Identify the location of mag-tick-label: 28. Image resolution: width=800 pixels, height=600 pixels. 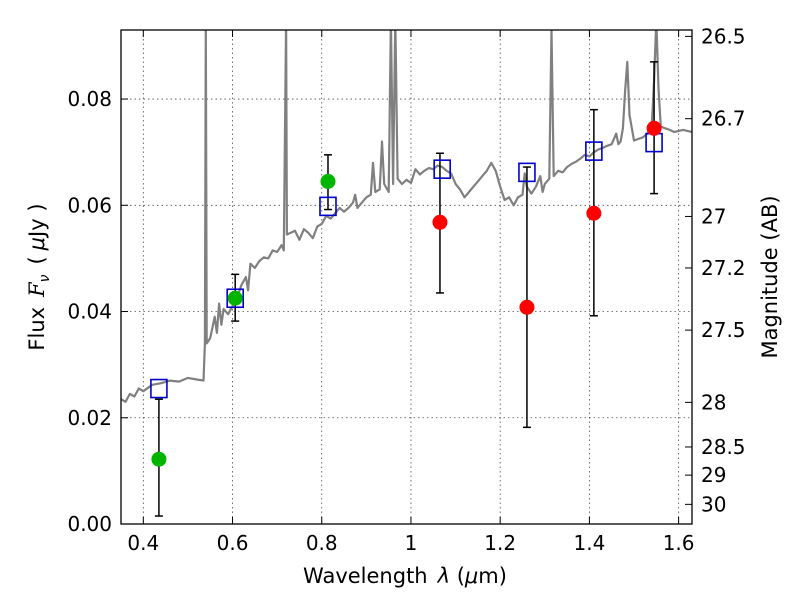
(713, 402).